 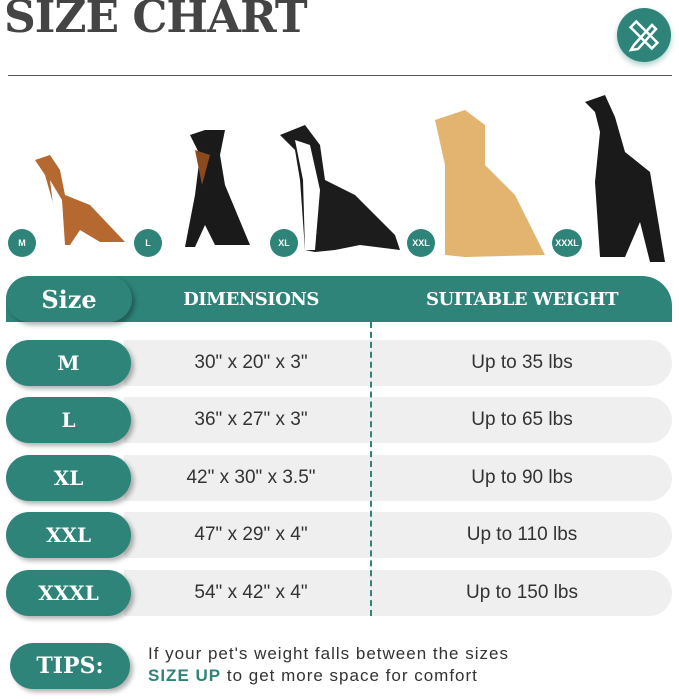 What do you see at coordinates (251, 477) in the screenshot?
I see `dimensions-cell: 42" x 30" x 3.5"` at bounding box center [251, 477].